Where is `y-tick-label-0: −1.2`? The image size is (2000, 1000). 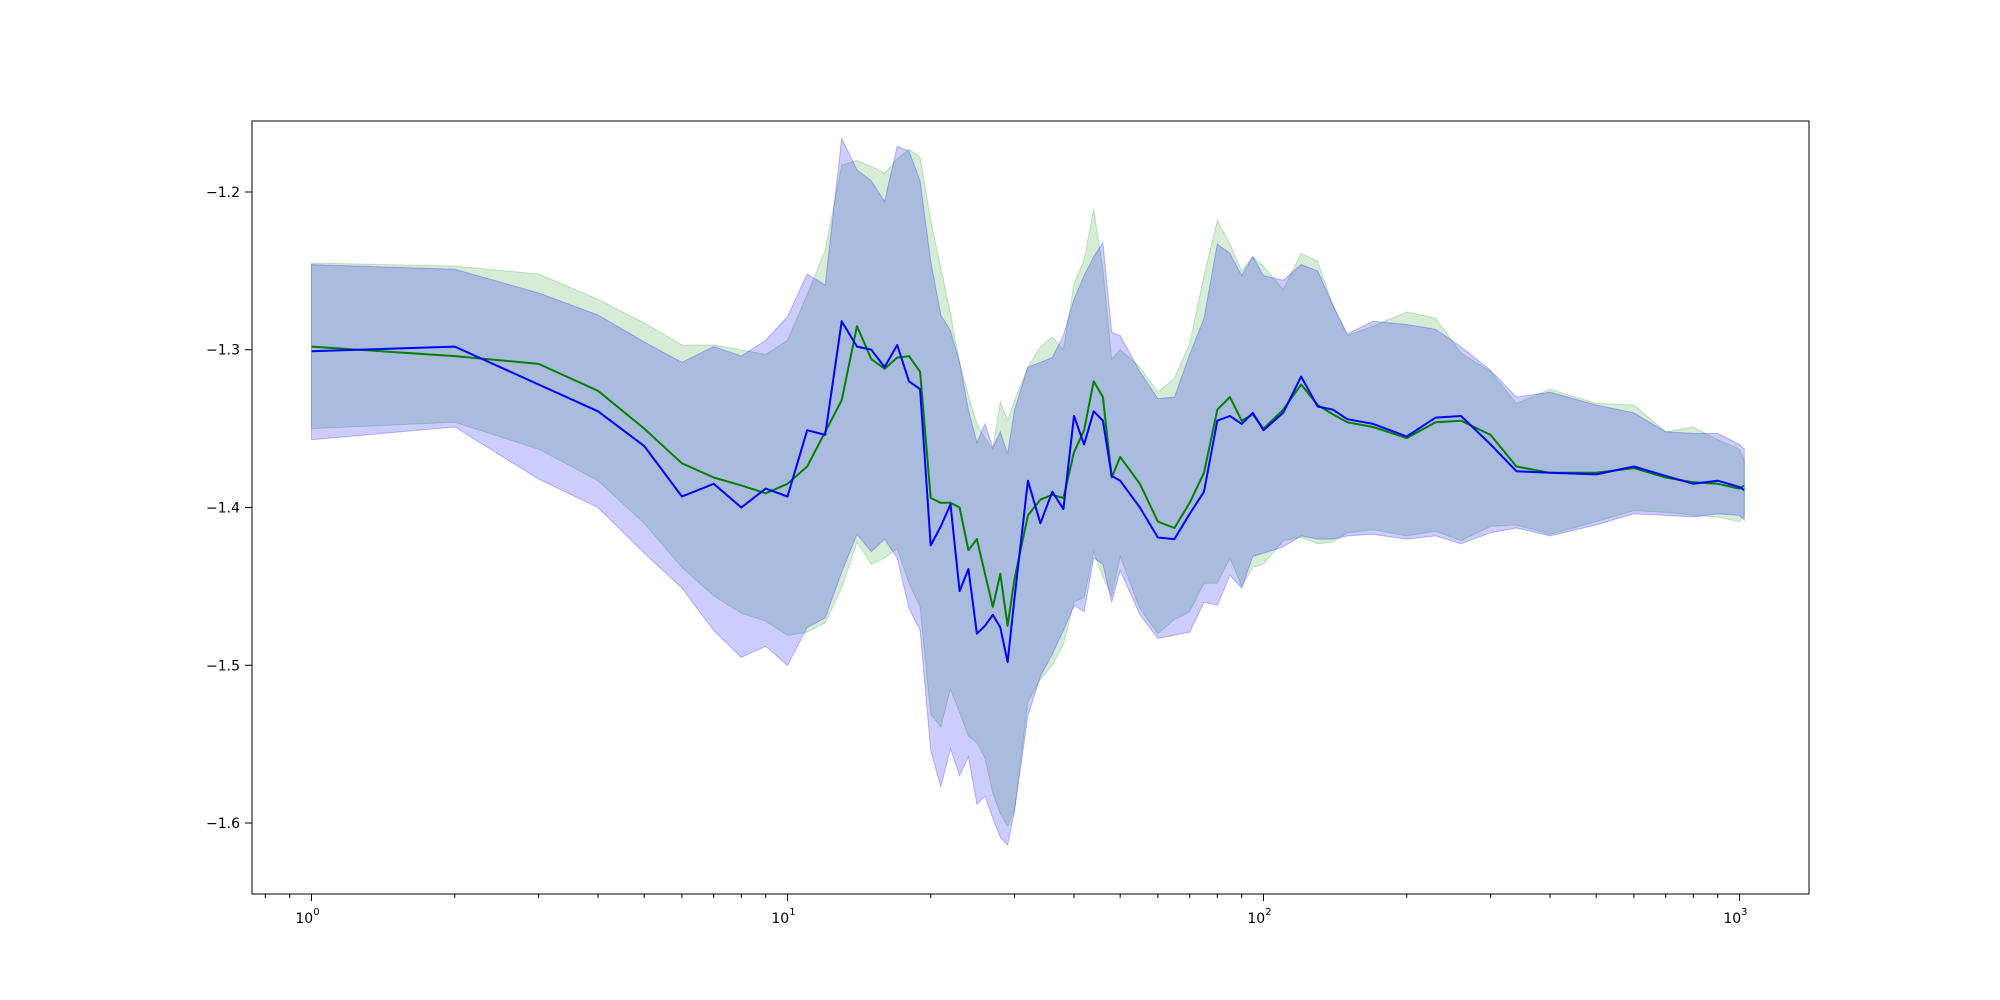 y-tick-label-0: −1.2 is located at coordinates (223, 193).